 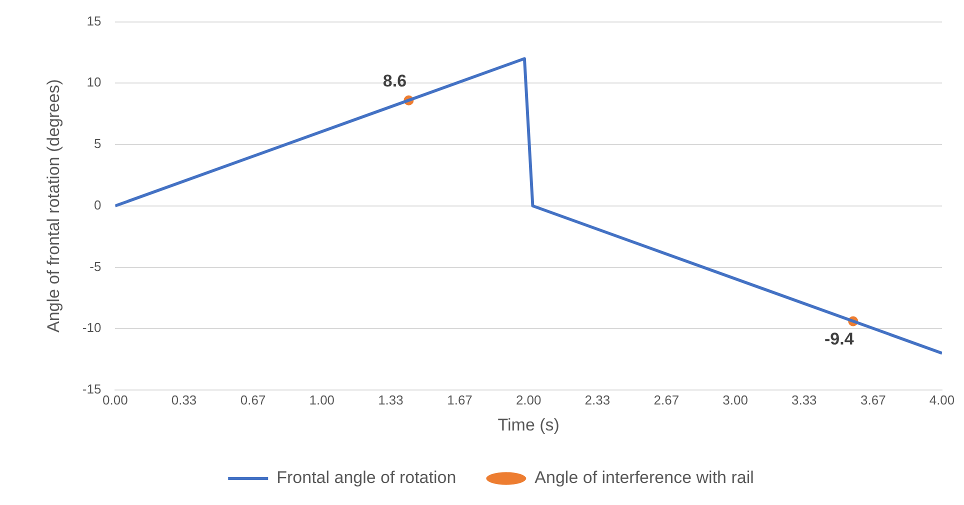 I want to click on x-tick-label: 0.67, so click(x=253, y=400).